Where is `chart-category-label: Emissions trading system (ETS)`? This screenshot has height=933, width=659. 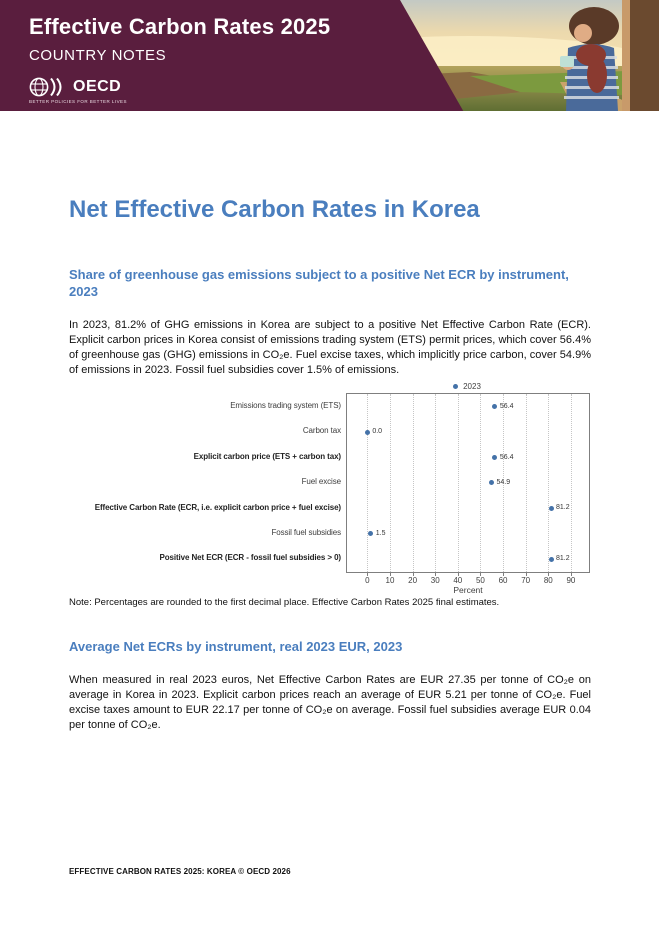 chart-category-label: Emissions trading system (ETS) is located at coordinates (285, 405).